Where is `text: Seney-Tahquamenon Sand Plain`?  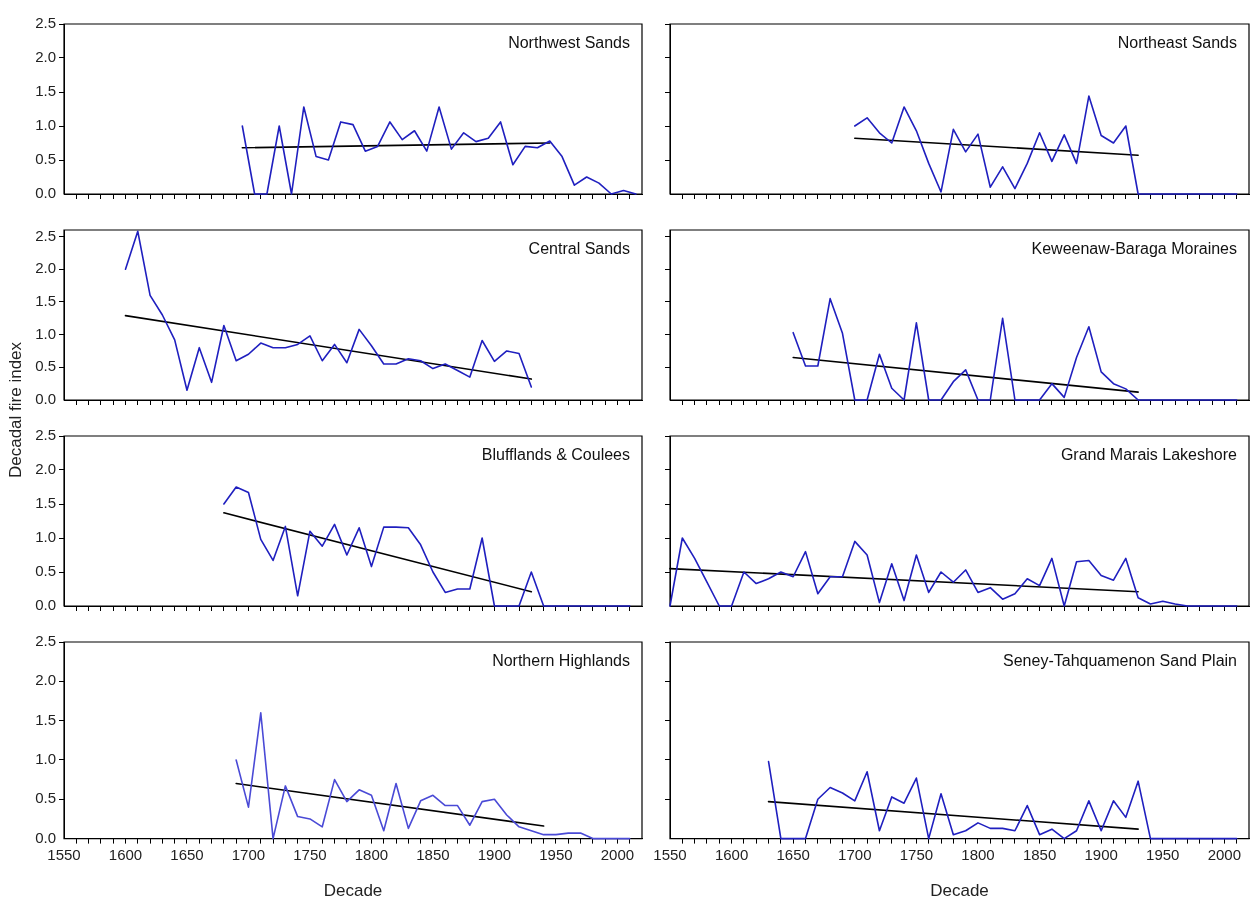 text: Seney-Tahquamenon Sand Plain is located at coordinates (1120, 661).